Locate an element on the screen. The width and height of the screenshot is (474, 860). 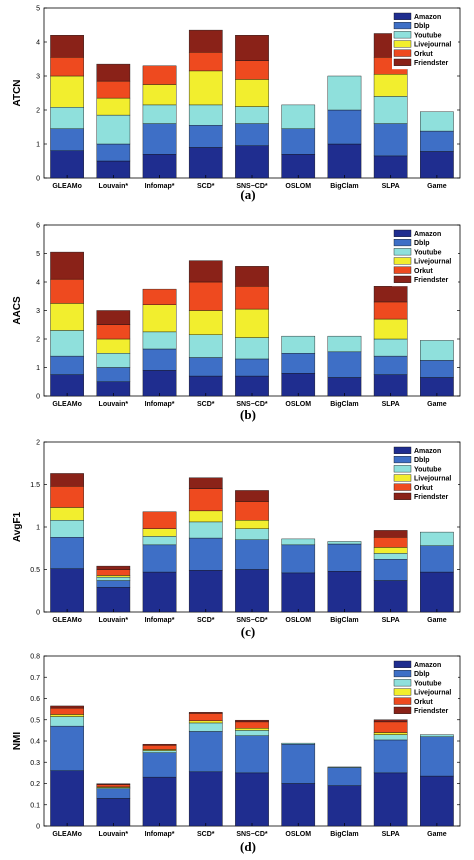
y-tick-label: 3 is located at coordinates (38, 77).